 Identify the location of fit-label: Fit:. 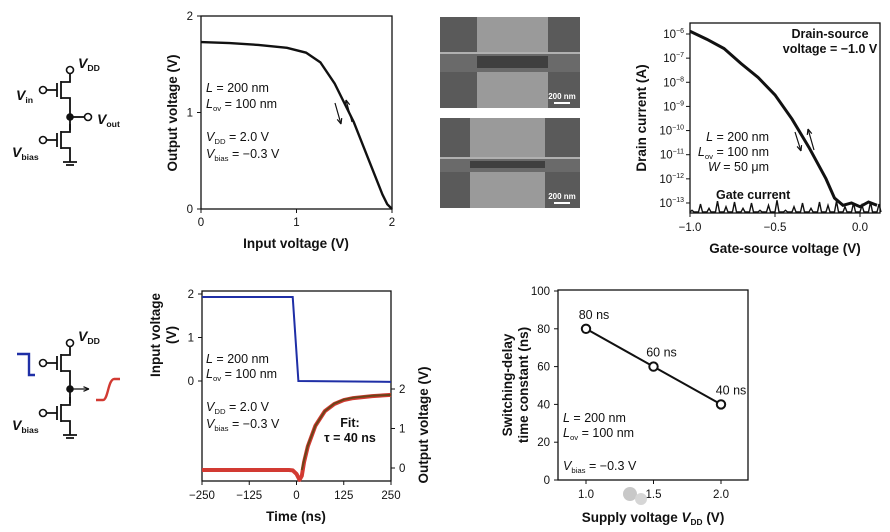
(349, 423).